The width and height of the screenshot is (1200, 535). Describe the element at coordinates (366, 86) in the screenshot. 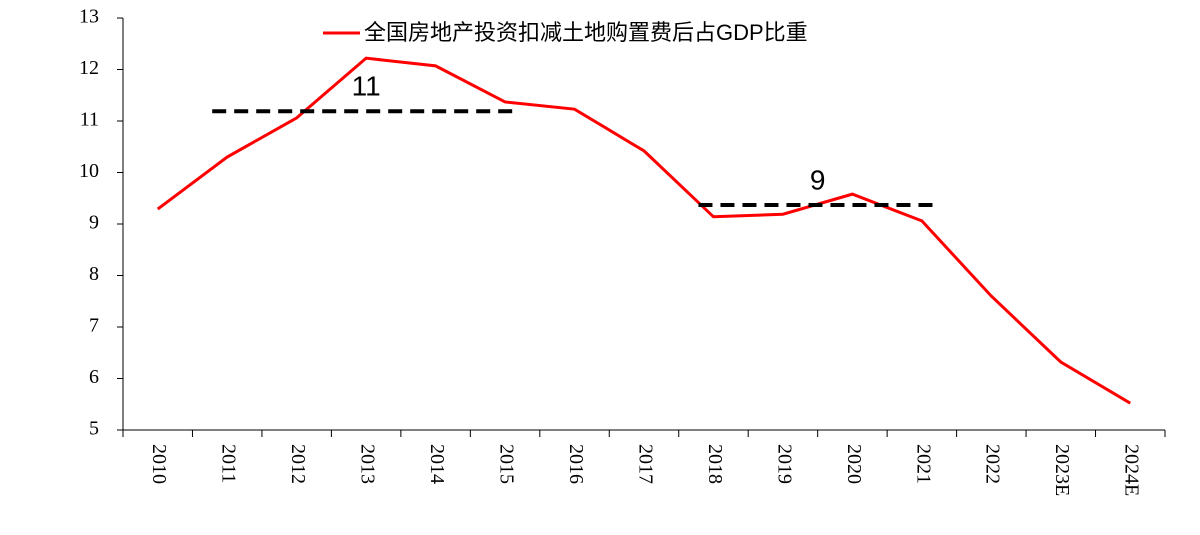

I see `reference-label: 11` at that location.